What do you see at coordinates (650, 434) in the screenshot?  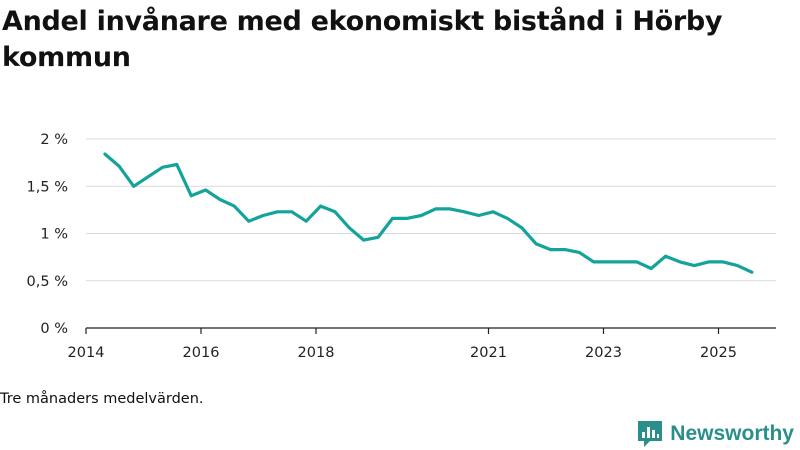 I see `newsworthy-logo-icon` at bounding box center [650, 434].